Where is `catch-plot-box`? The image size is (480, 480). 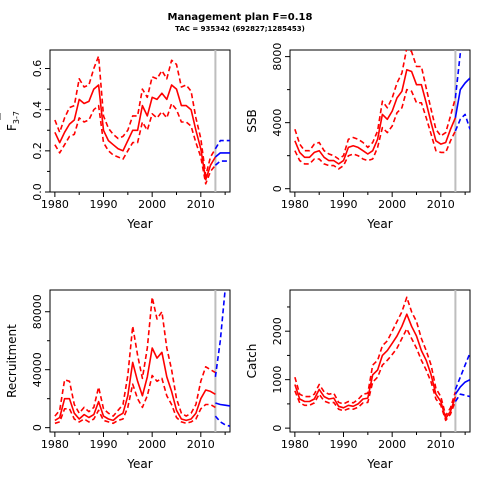
catch-plot-box is located at coordinates (380, 361).